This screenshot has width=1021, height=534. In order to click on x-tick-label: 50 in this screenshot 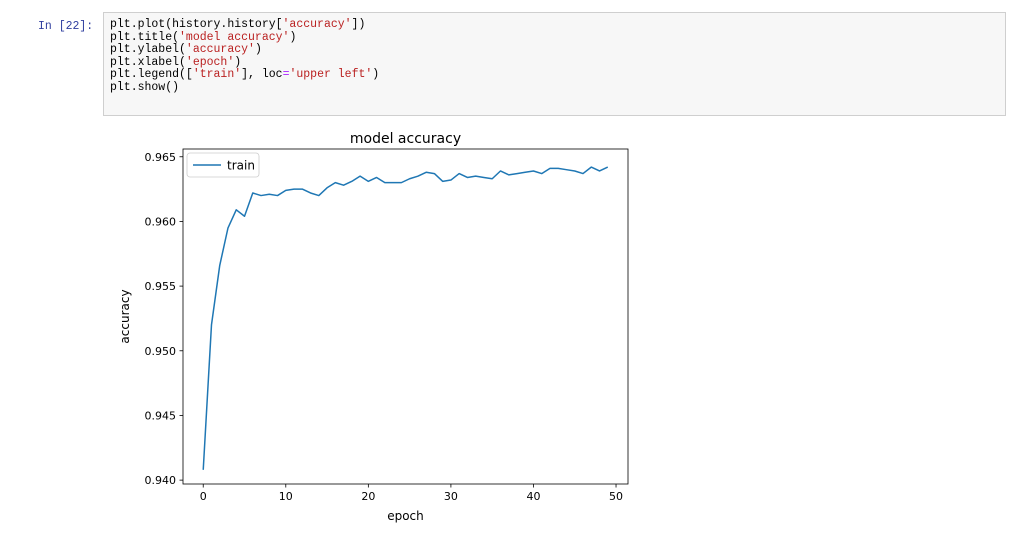, I will do `click(616, 496)`.